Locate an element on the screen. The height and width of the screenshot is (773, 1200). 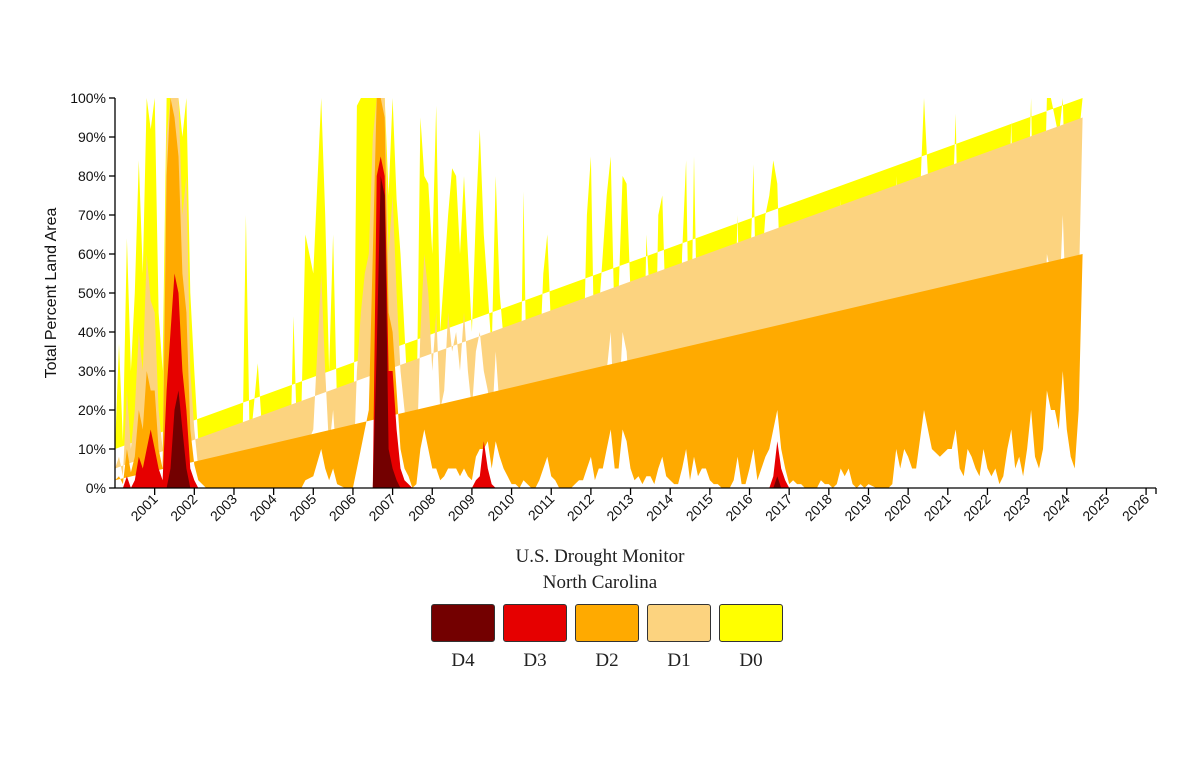
y-tick-label: 50% is located at coordinates (92, 293).